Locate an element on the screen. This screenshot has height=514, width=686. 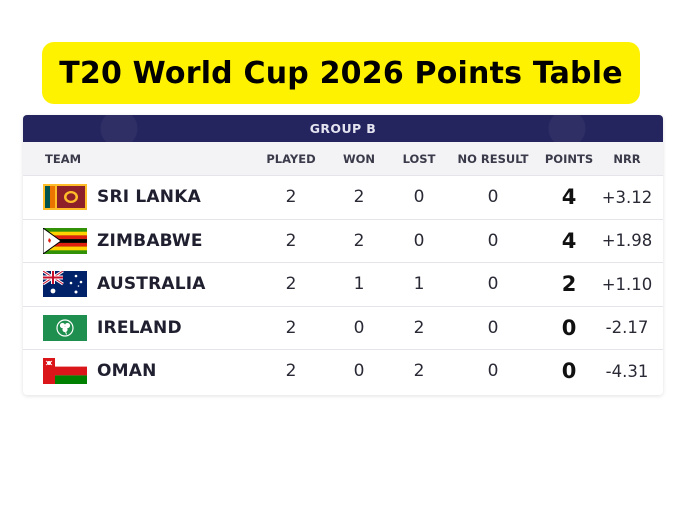
col-lost: LOST is located at coordinates (419, 159).